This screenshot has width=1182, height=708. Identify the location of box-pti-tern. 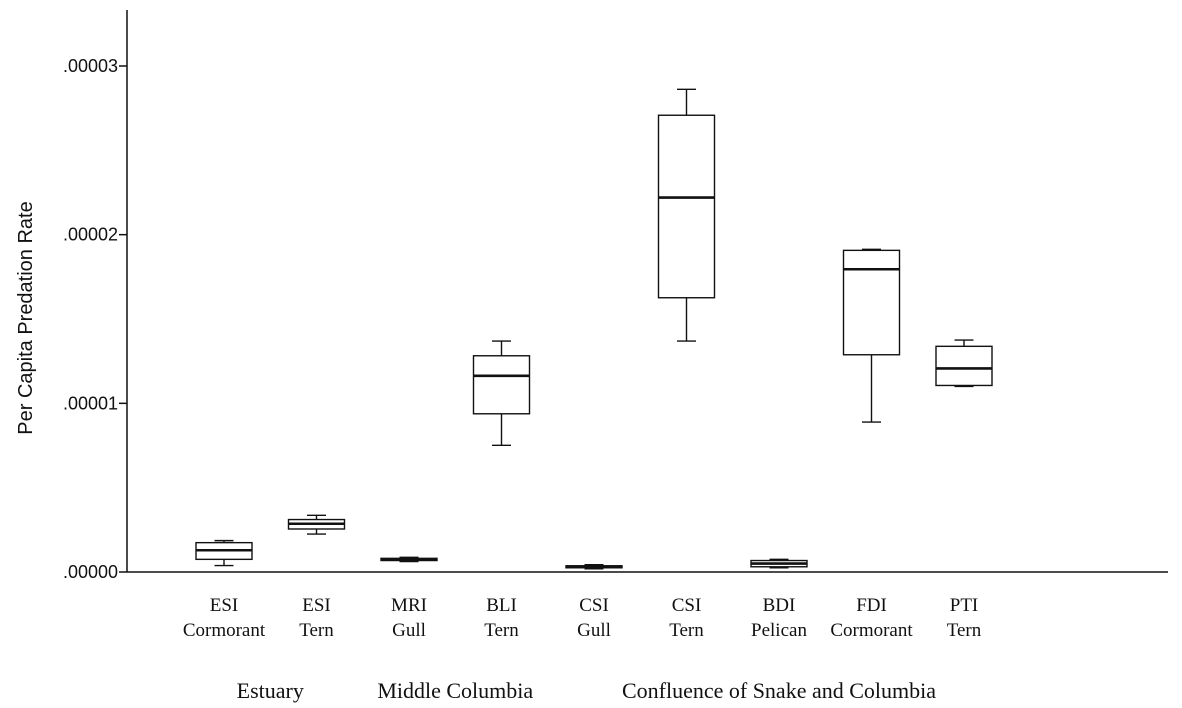
(964, 363).